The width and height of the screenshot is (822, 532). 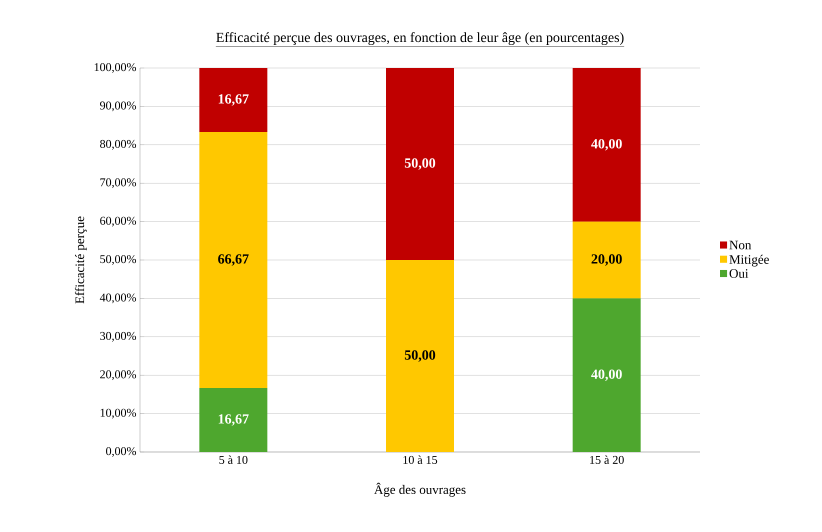 I want to click on y-tick-label: 100,00%, so click(x=115, y=68).